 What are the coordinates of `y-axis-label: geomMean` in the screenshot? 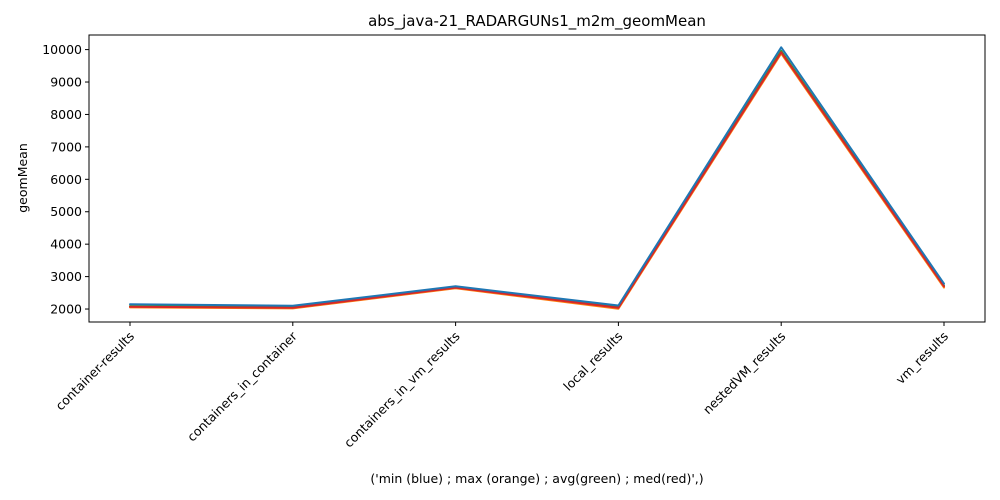 It's located at (22, 178).